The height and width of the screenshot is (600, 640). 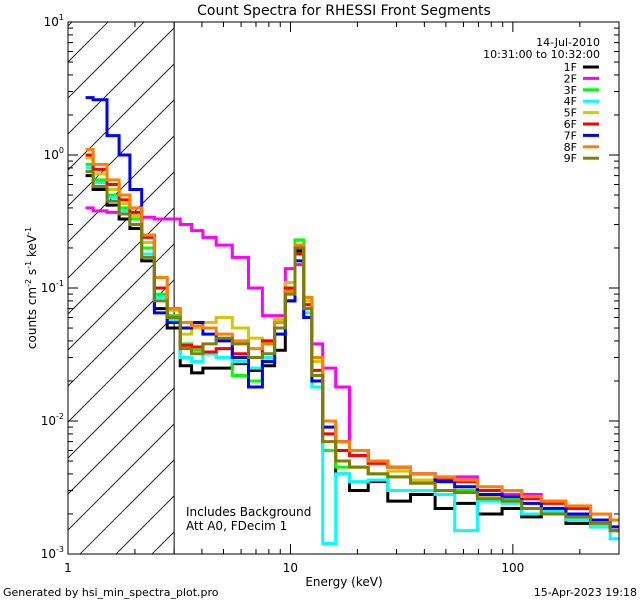 I want to click on y-tick-label: 10¹, so click(x=54, y=21).